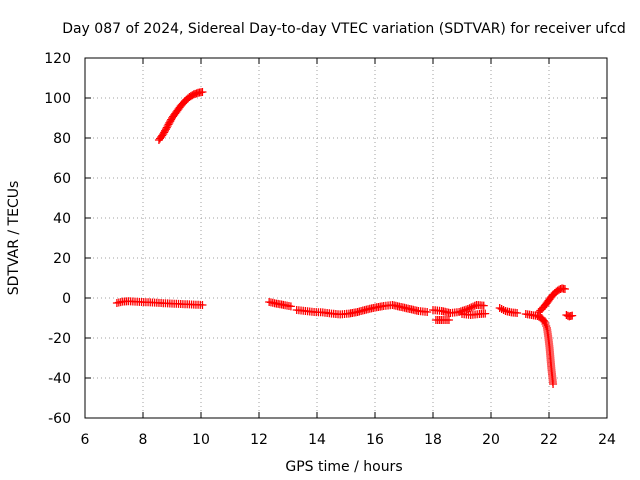 The image size is (640, 480). I want to click on y-tick-labels: -60 -40 -20 0 20 40 60 80 100 120, so click(57, 239).